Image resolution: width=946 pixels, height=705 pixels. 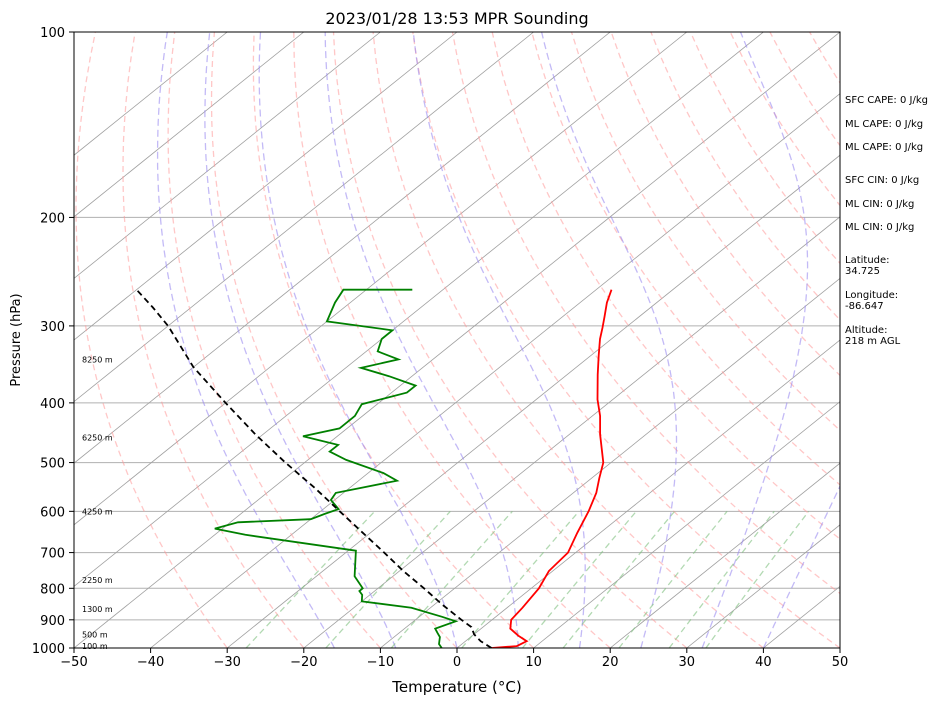 I want to click on longitude-label: Longitude:, so click(x=872, y=295).